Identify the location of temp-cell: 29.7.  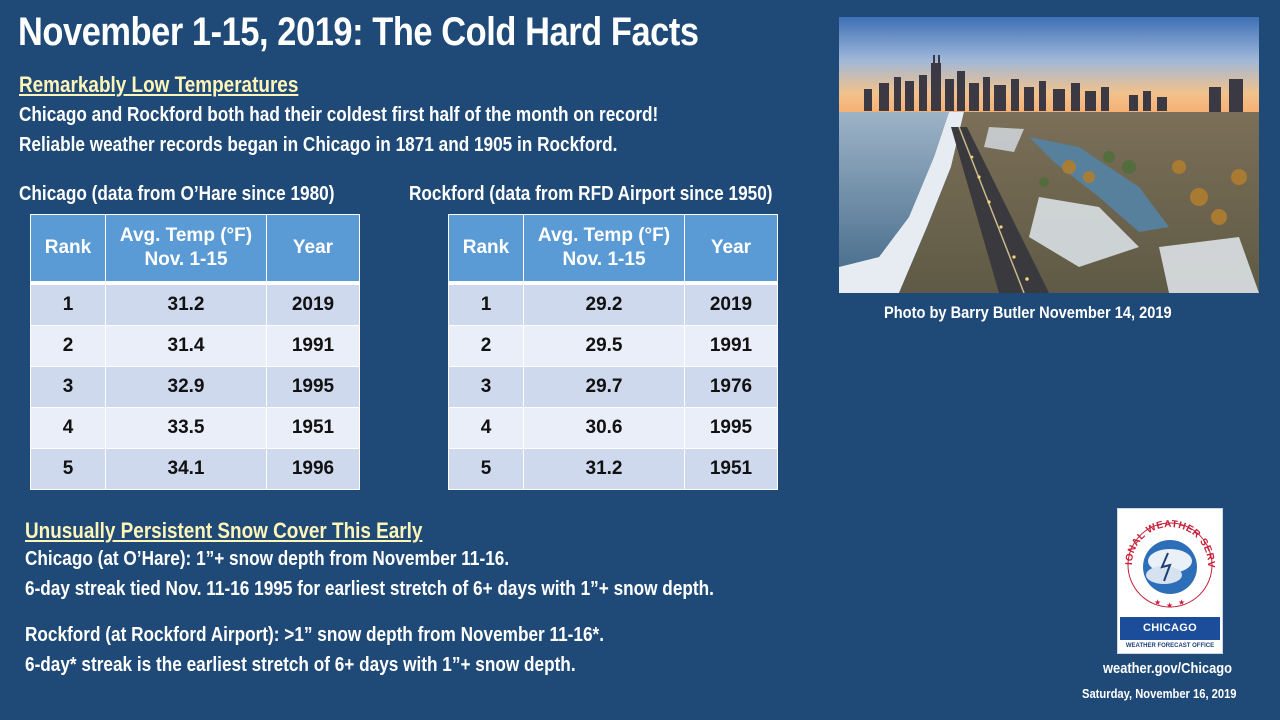
(604, 387).